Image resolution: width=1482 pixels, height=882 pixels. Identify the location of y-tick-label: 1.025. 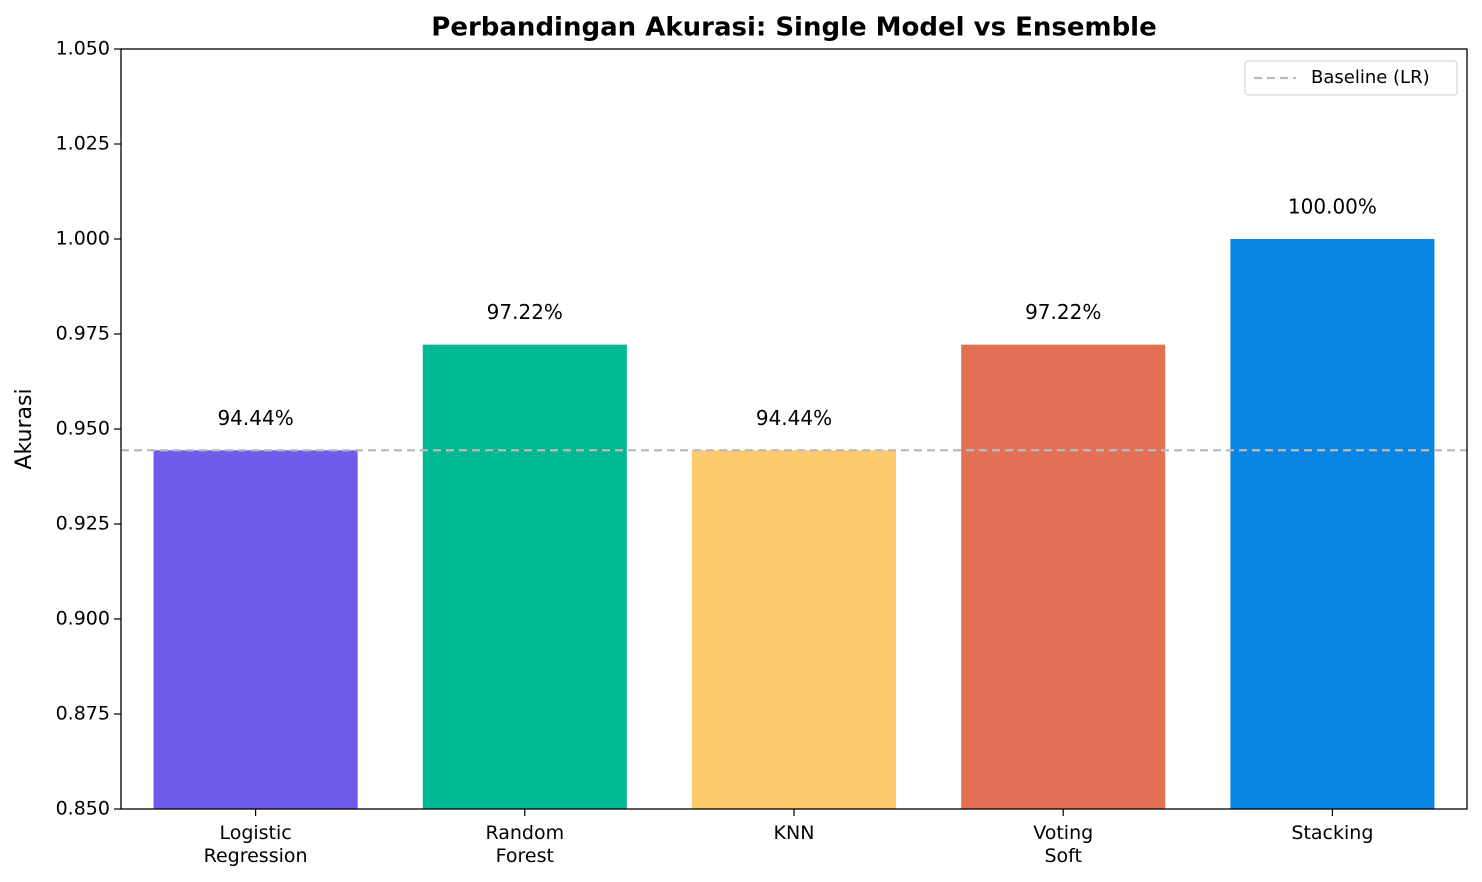
(83, 144).